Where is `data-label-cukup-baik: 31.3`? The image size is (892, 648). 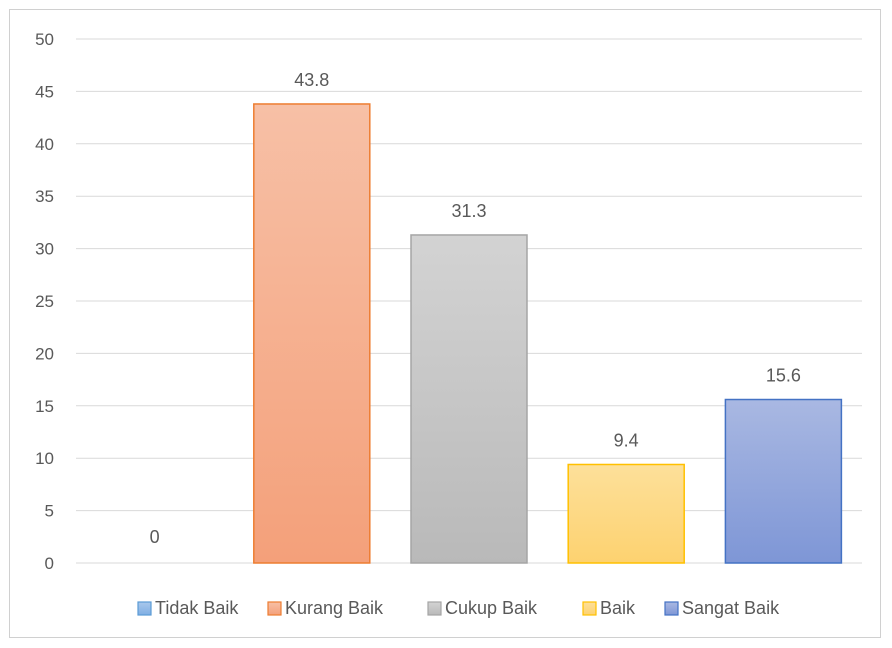 data-label-cukup-baik: 31.3 is located at coordinates (468, 211).